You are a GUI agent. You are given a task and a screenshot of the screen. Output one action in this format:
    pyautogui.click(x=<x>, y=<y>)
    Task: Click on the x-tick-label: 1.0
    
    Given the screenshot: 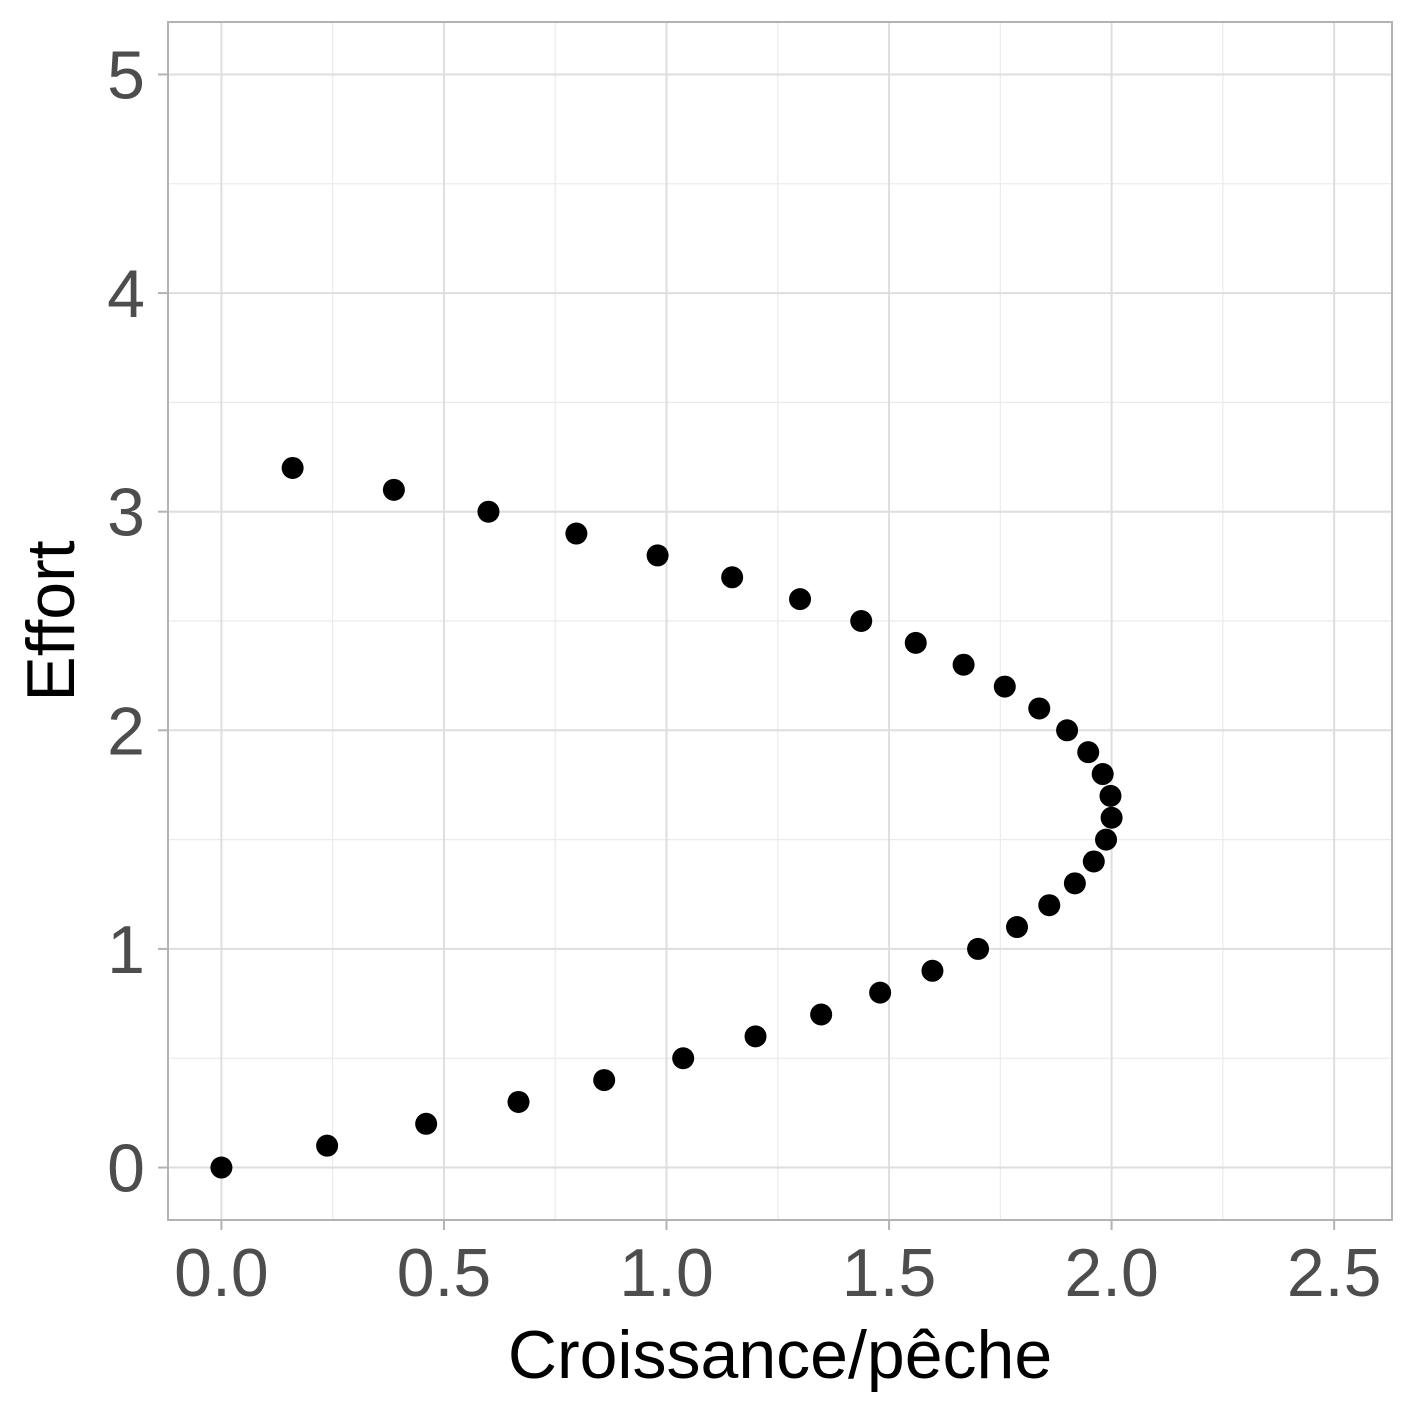 What is the action you would take?
    pyautogui.click(x=666, y=1273)
    